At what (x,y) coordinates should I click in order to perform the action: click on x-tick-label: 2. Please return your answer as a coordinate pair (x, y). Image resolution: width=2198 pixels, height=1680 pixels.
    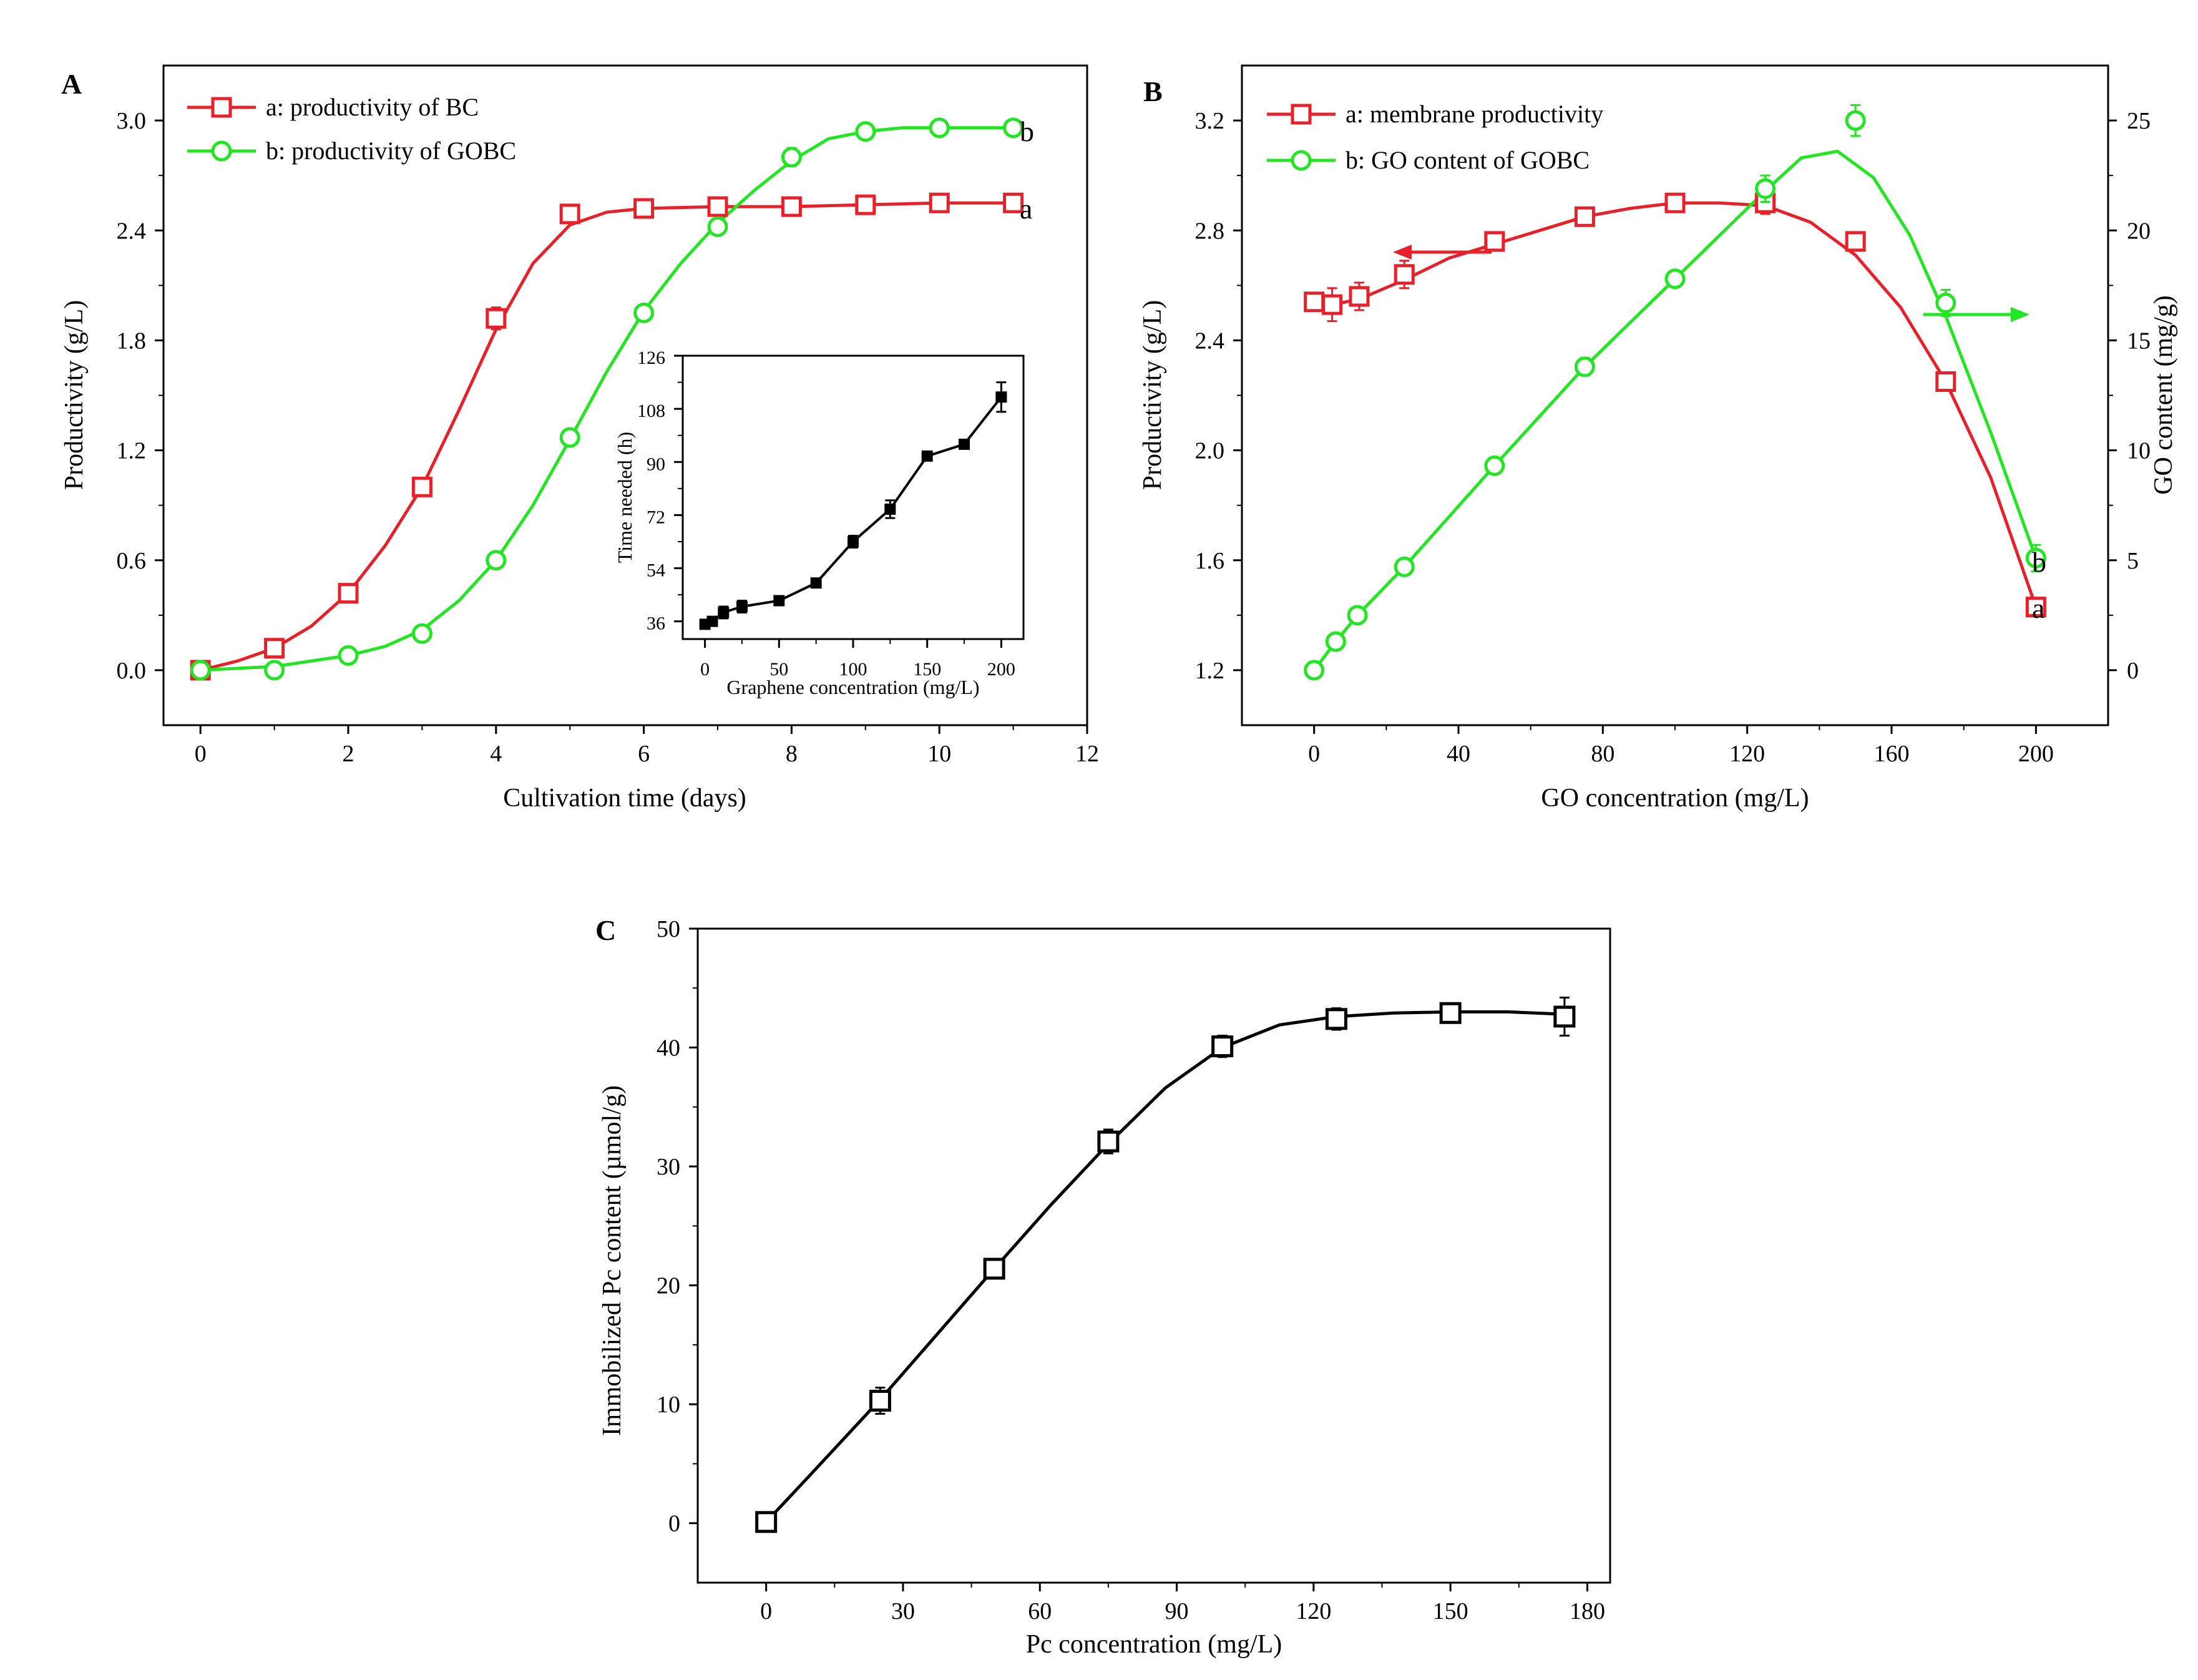
    Looking at the image, I should click on (348, 754).